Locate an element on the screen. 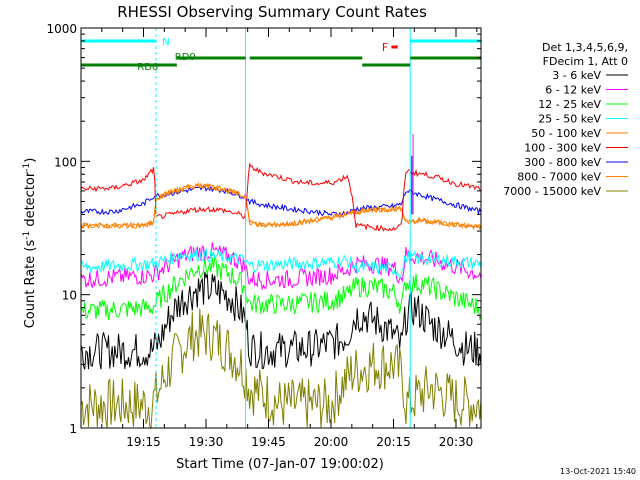 This screenshot has width=640, height=480. legend-label: 12 - 25 keV is located at coordinates (569, 104).